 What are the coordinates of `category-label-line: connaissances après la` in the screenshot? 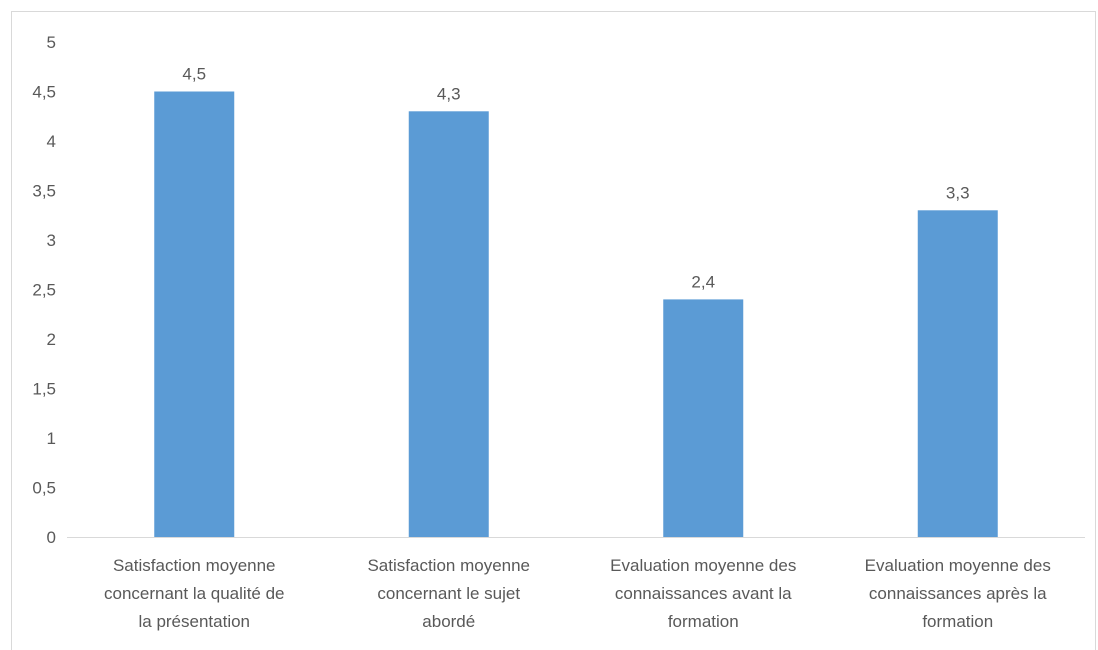 It's located at (958, 593).